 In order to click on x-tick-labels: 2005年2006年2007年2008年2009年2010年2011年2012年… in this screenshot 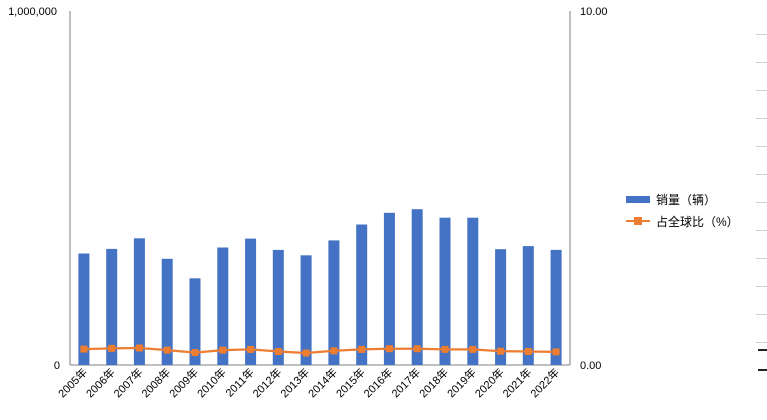, I will do `click(308, 382)`.